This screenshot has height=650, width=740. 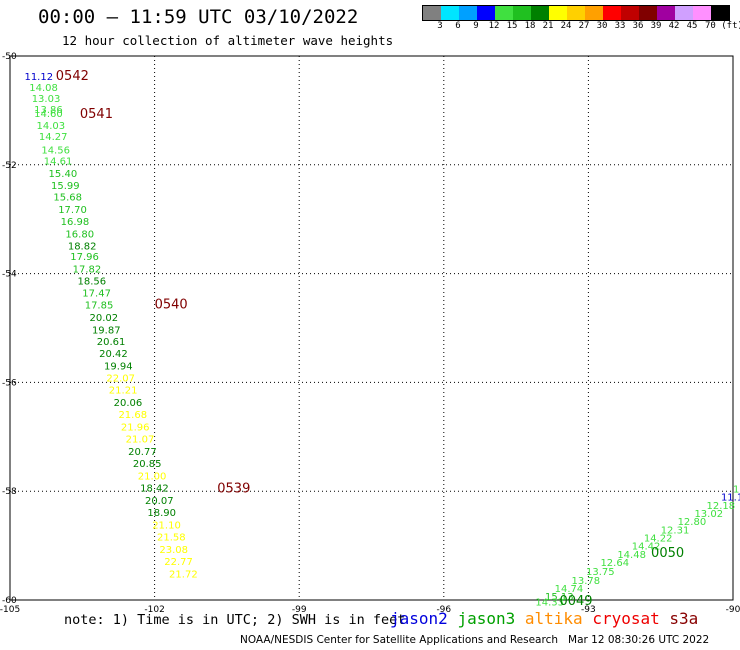 I want to click on wave-height-value: 12.80, so click(x=692, y=522).